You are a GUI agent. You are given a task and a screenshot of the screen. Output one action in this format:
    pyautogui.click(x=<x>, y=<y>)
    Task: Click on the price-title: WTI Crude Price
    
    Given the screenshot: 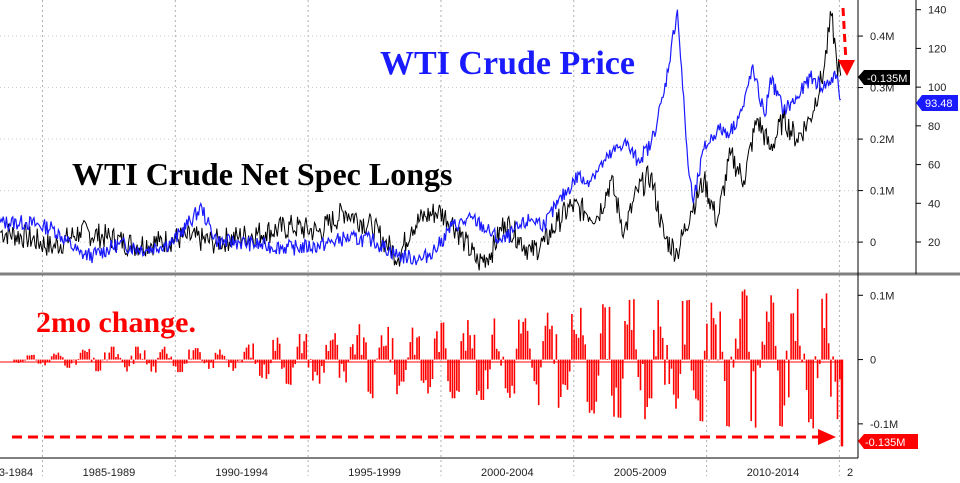 What is the action you would take?
    pyautogui.click(x=507, y=63)
    